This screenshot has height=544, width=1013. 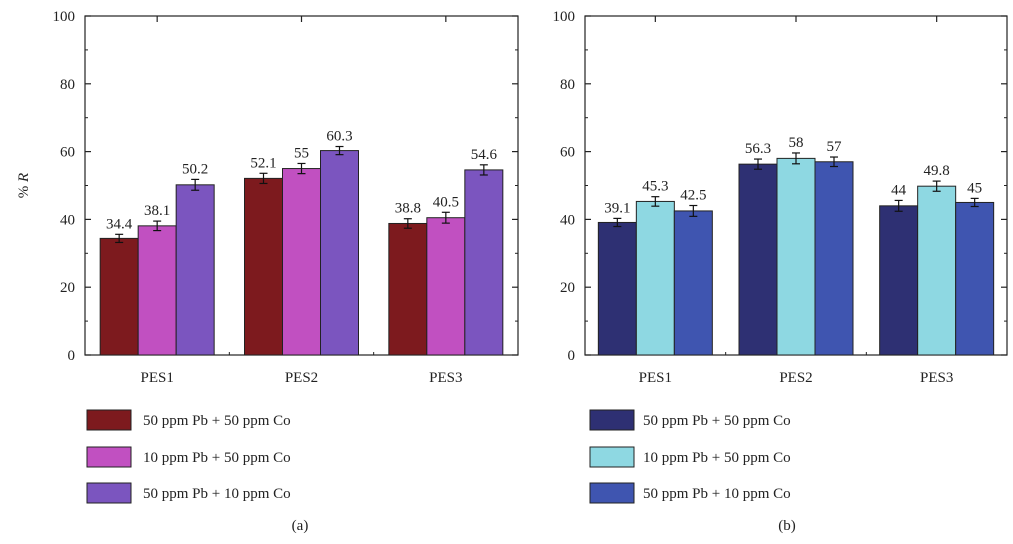 I want to click on data-label: 34.4, so click(x=119, y=224).